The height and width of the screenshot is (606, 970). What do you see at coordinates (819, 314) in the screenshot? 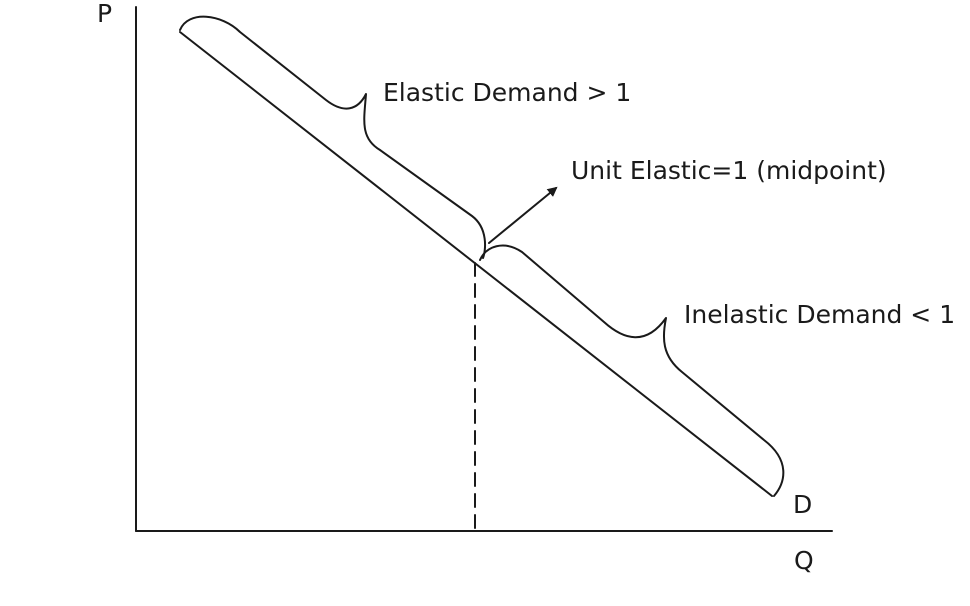
I see `inelastic-region-label: Inelastic Demand < 1` at bounding box center [819, 314].